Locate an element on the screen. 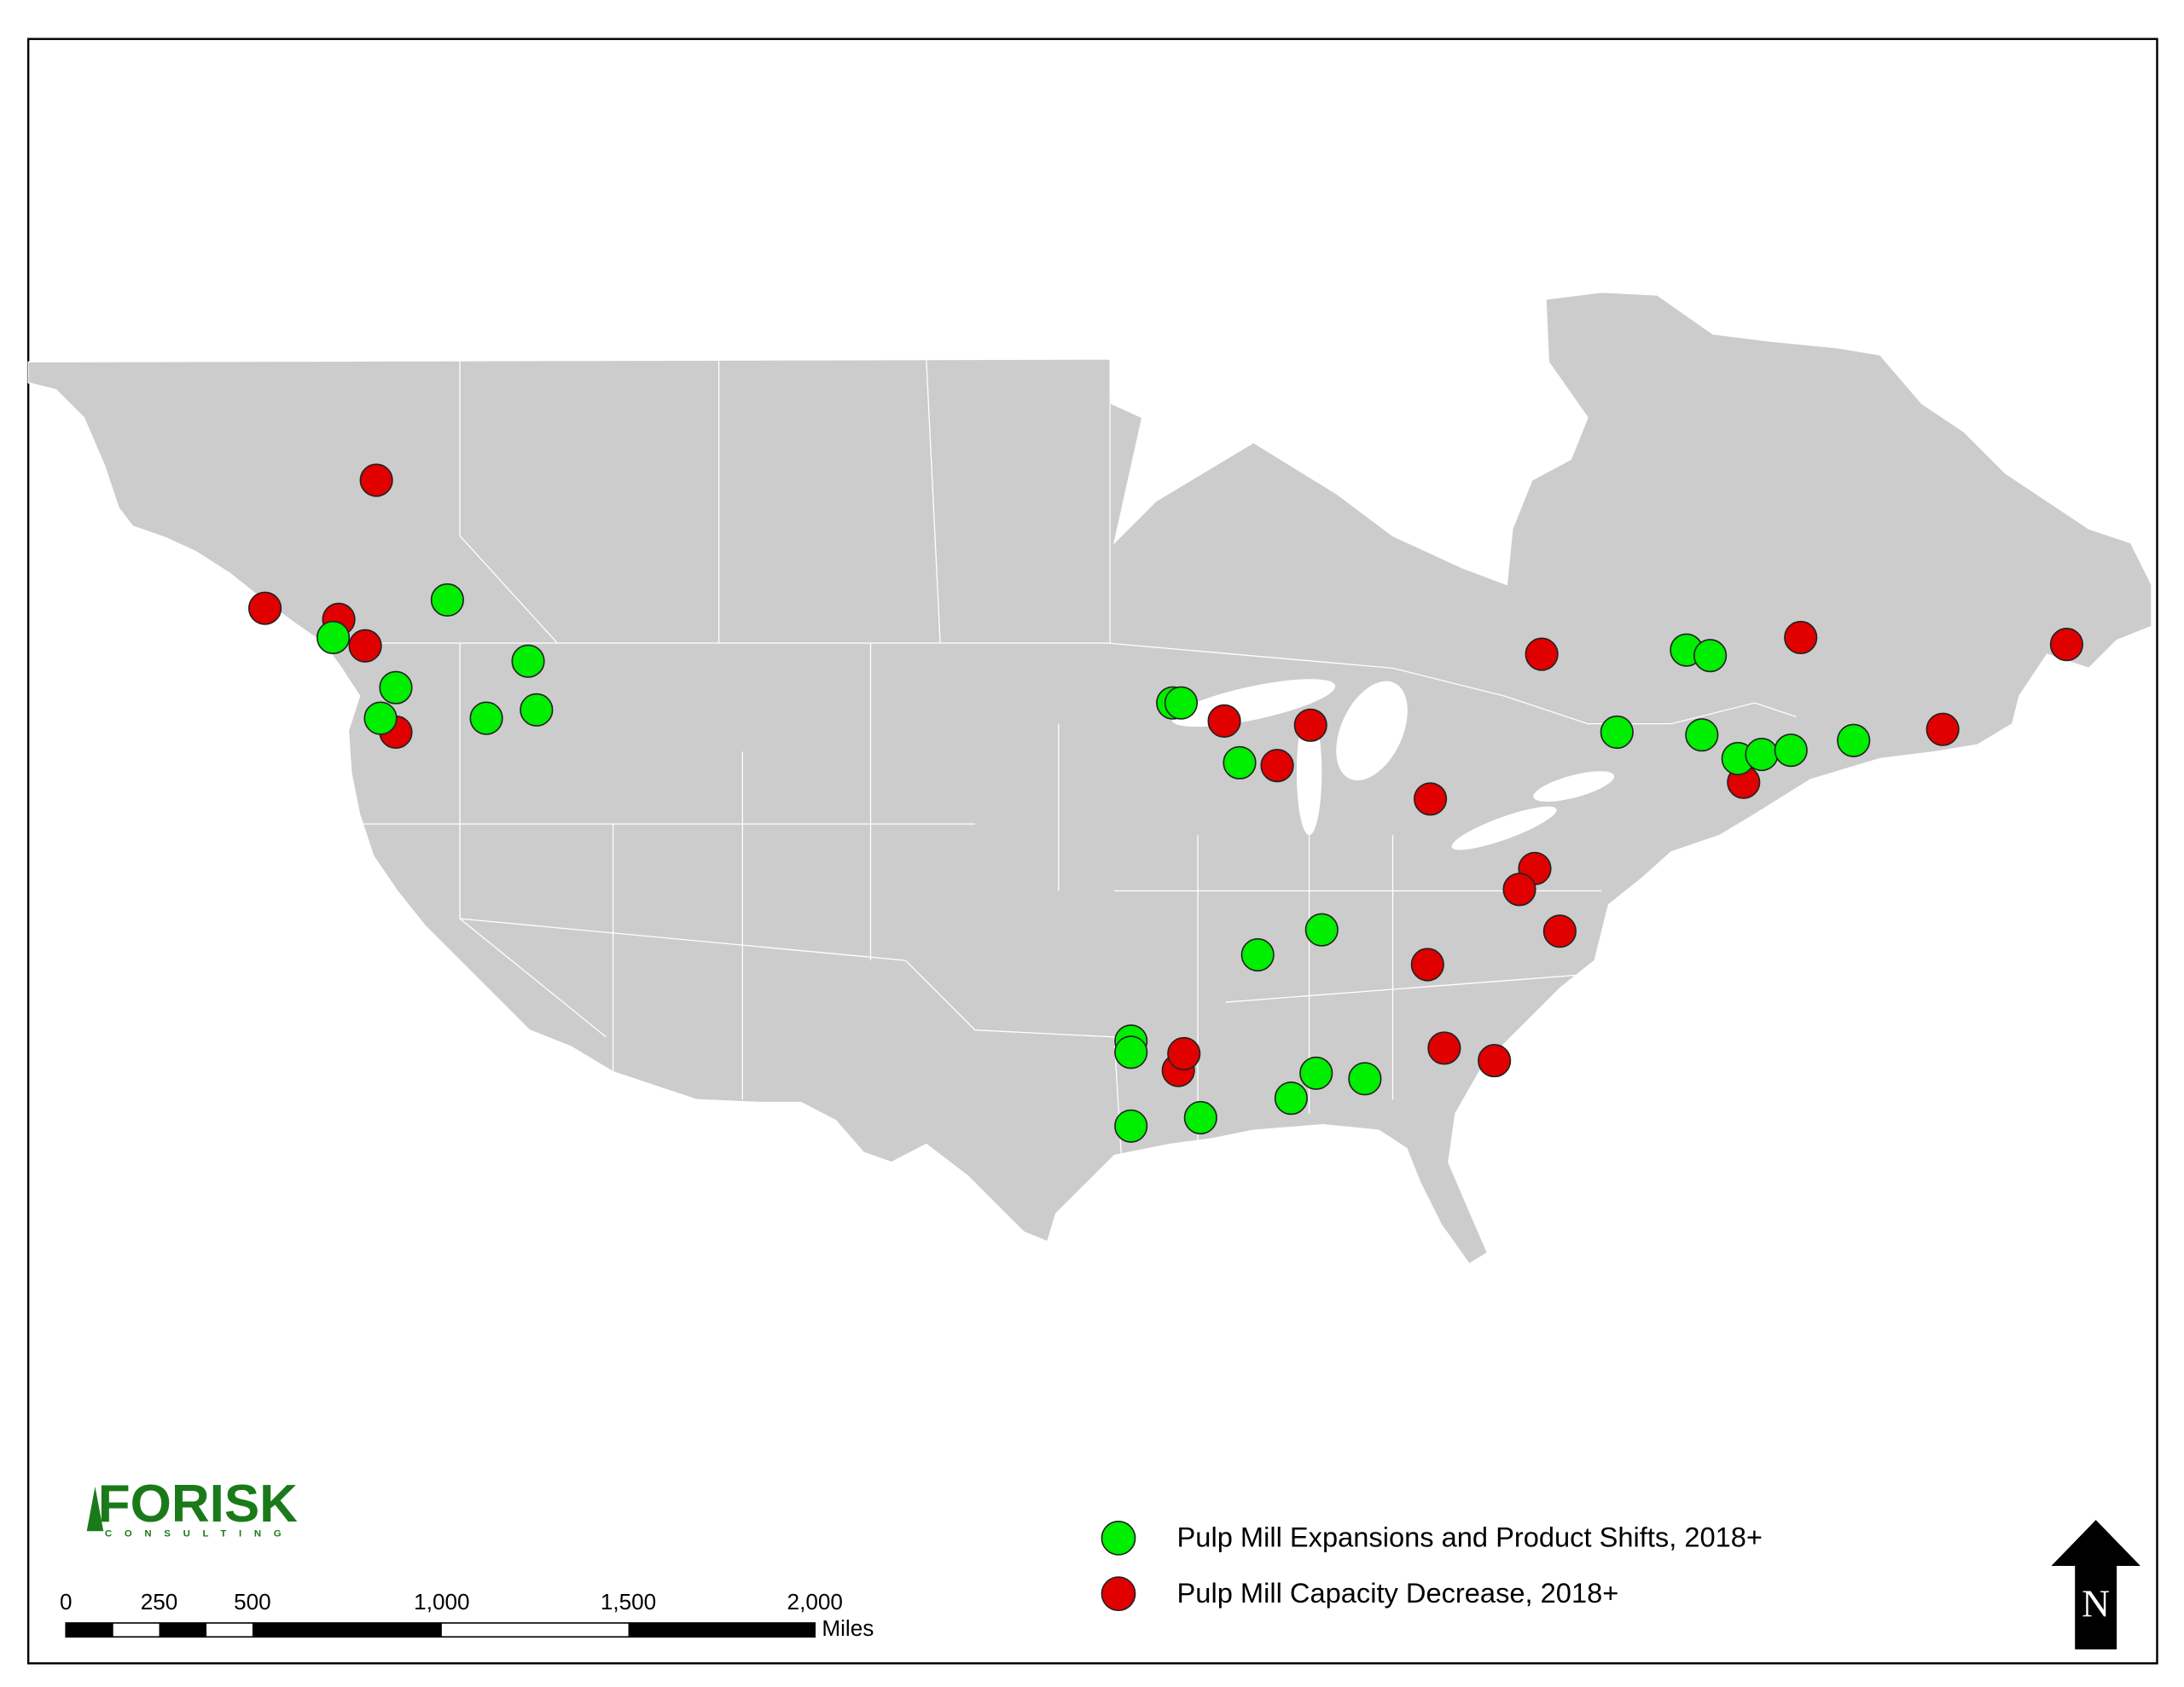 The width and height of the screenshot is (2184, 1687). logo: FORISK CONSULTING is located at coordinates (192, 1507).